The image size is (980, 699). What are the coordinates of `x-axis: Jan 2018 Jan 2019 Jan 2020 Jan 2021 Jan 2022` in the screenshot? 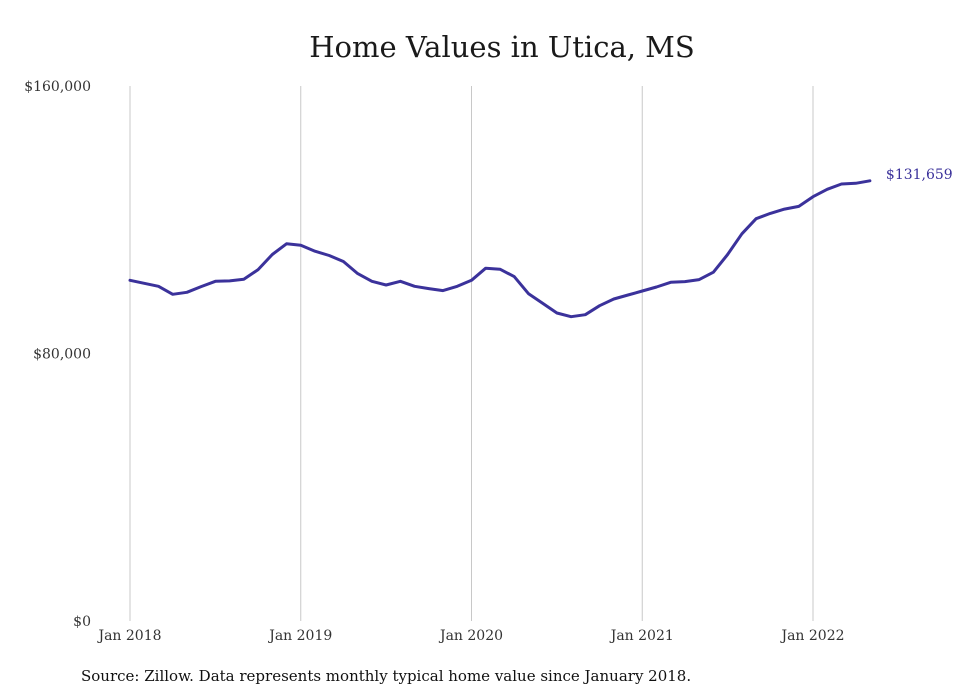 It's located at (470, 636).